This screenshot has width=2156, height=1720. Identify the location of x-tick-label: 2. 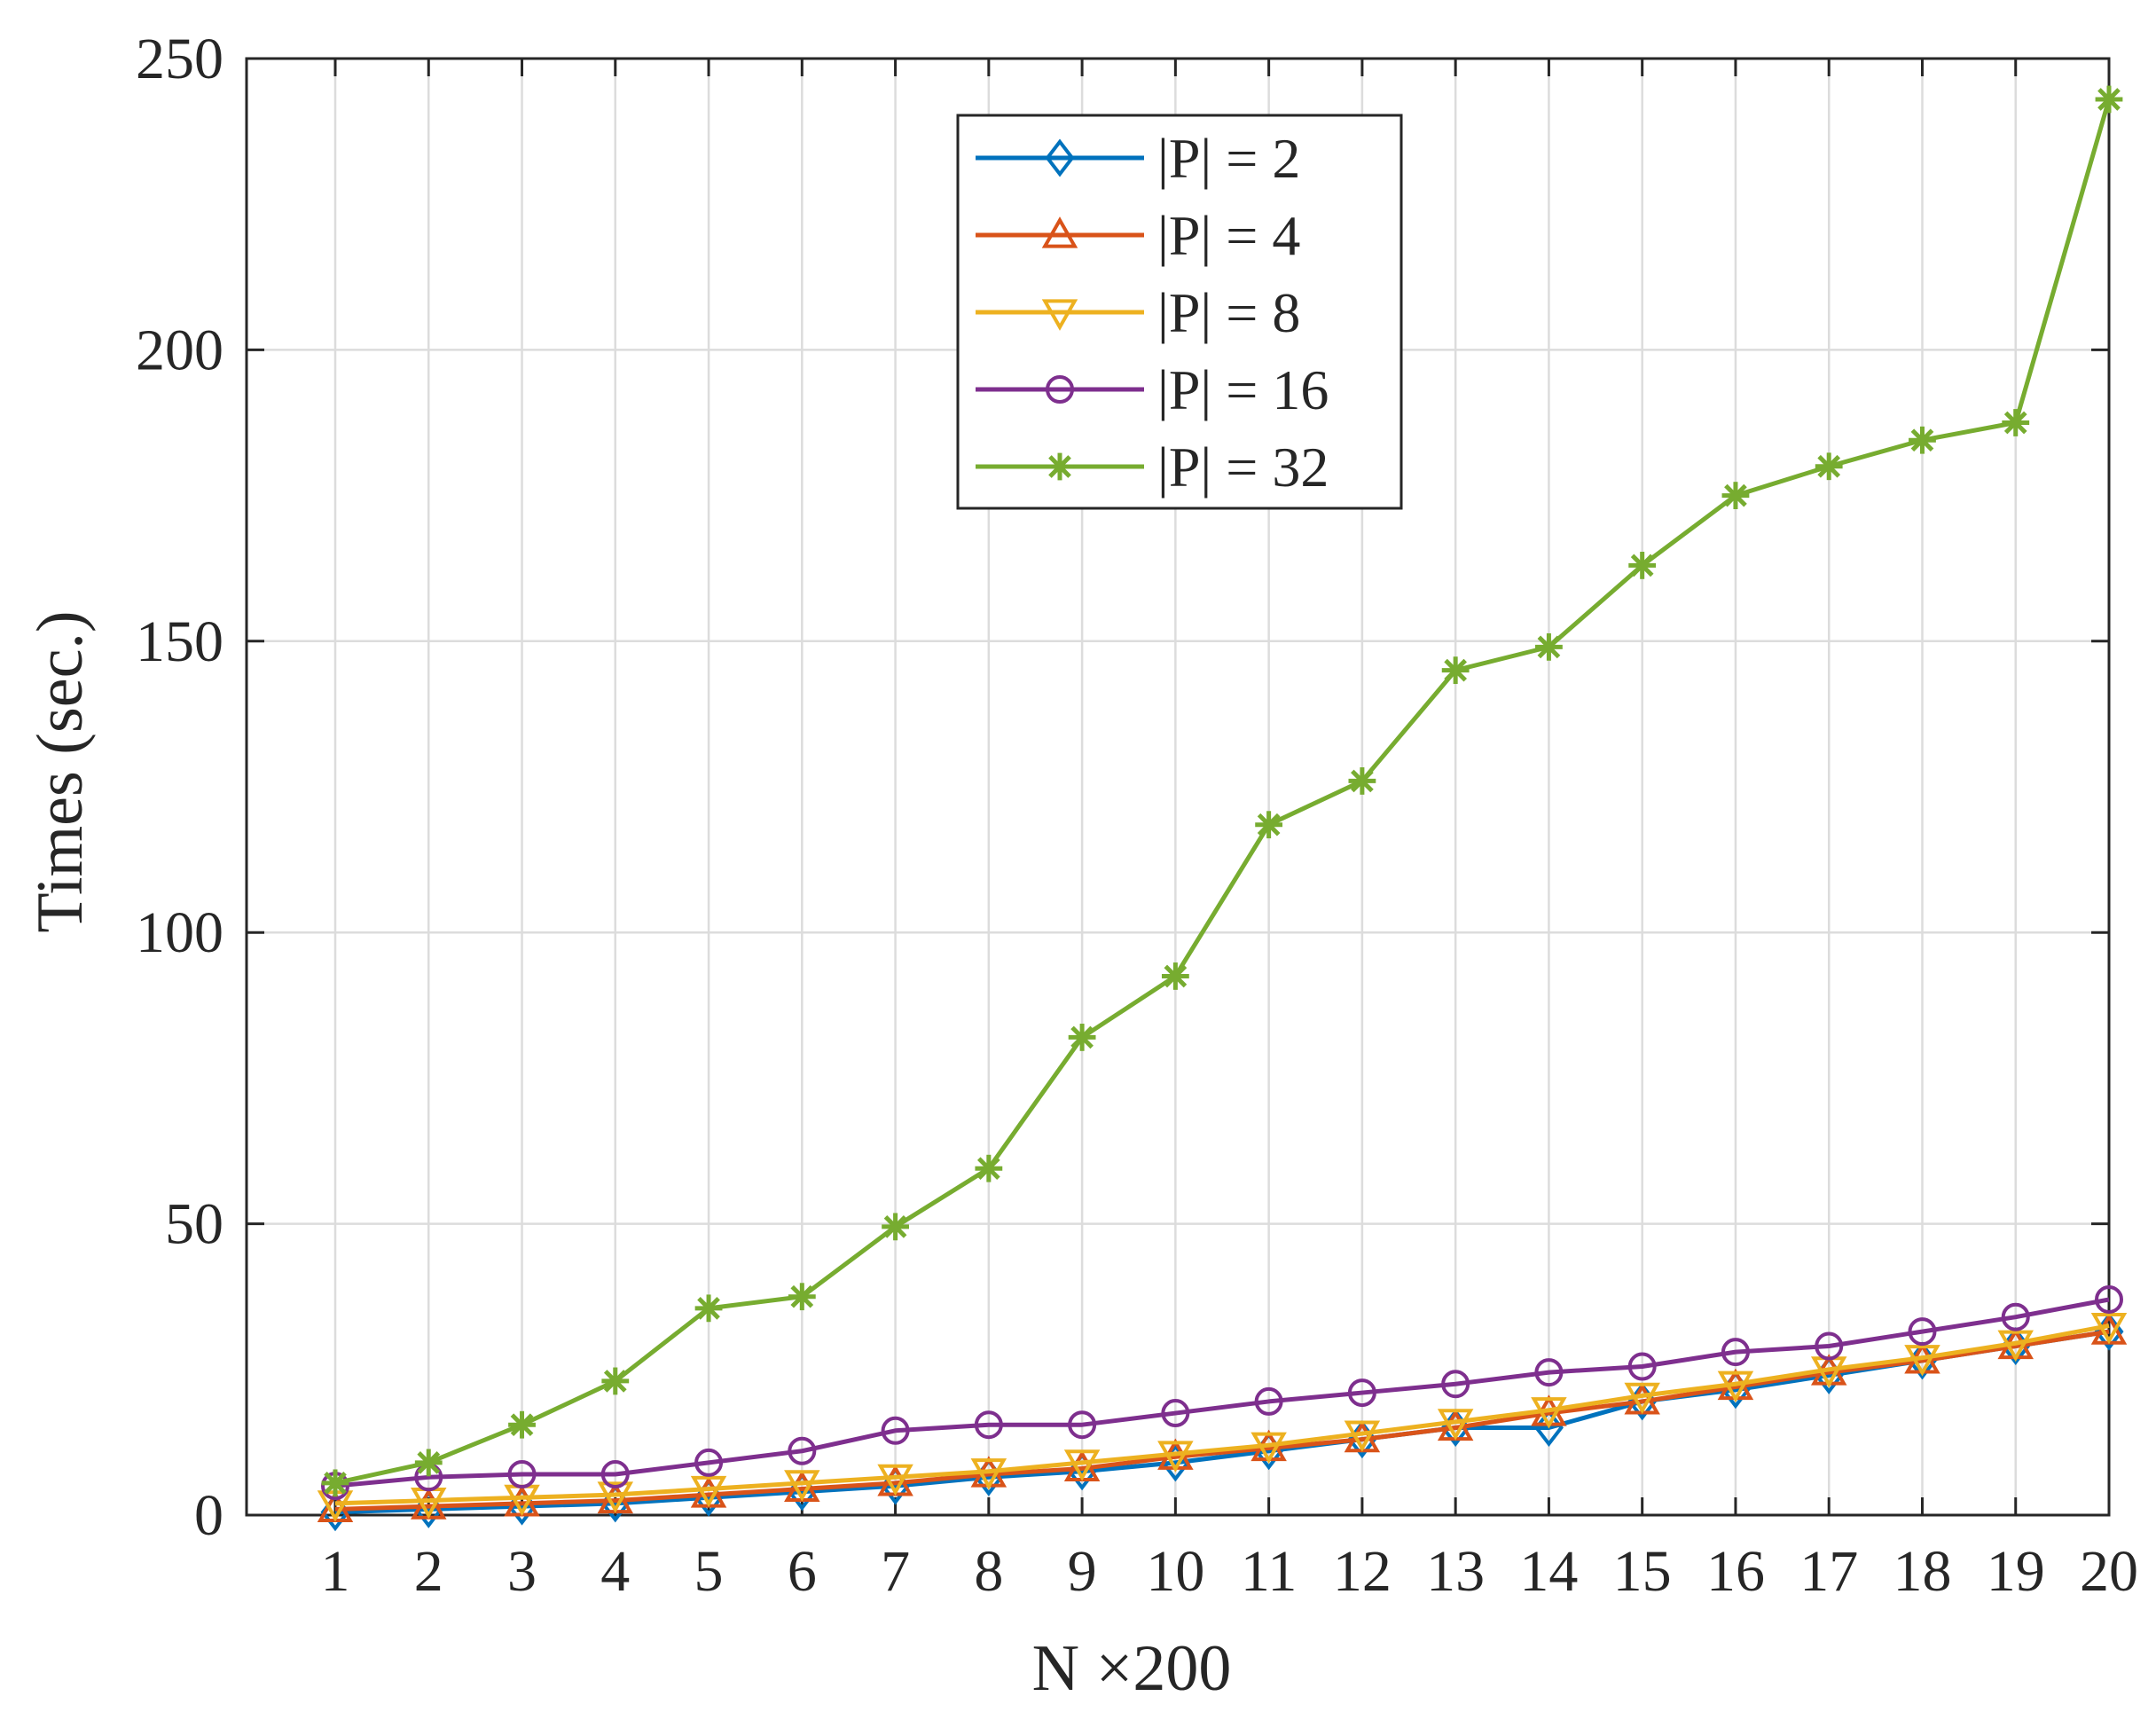
(428, 1571).